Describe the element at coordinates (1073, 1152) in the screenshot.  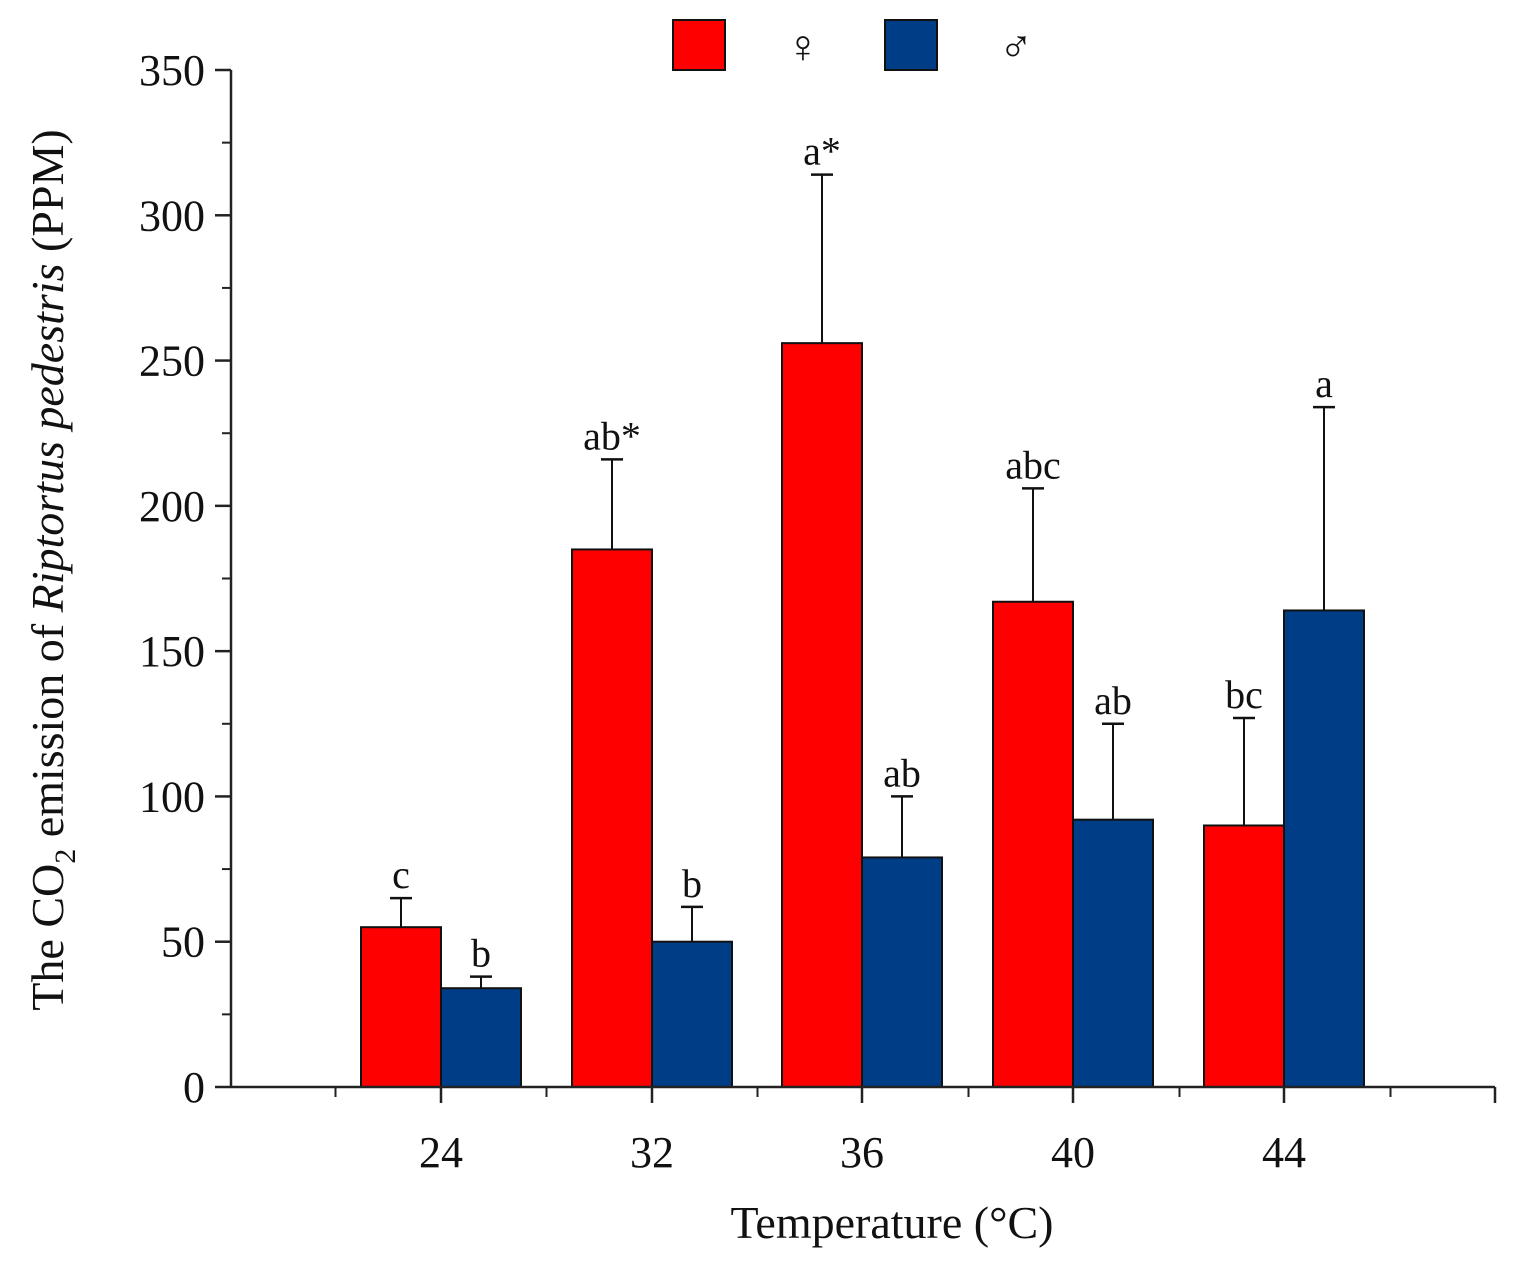
I see `x-tick-label: 40` at that location.